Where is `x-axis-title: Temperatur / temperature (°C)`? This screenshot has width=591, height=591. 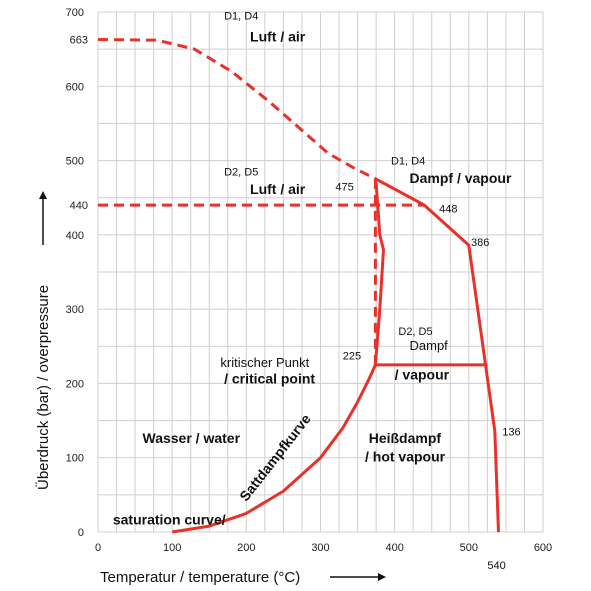
x-axis-title: Temperatur / temperature (°C) is located at coordinates (200, 577).